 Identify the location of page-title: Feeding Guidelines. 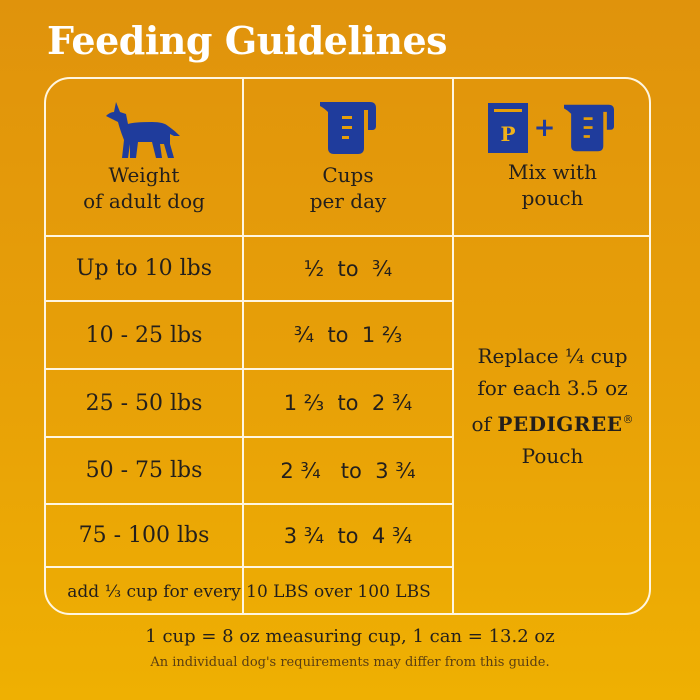
(247, 40).